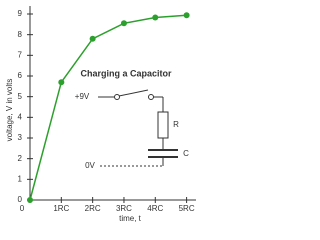 This screenshot has height=240, width=320. Describe the element at coordinates (90, 165) in the screenshot. I see `annotation: 0V` at that location.